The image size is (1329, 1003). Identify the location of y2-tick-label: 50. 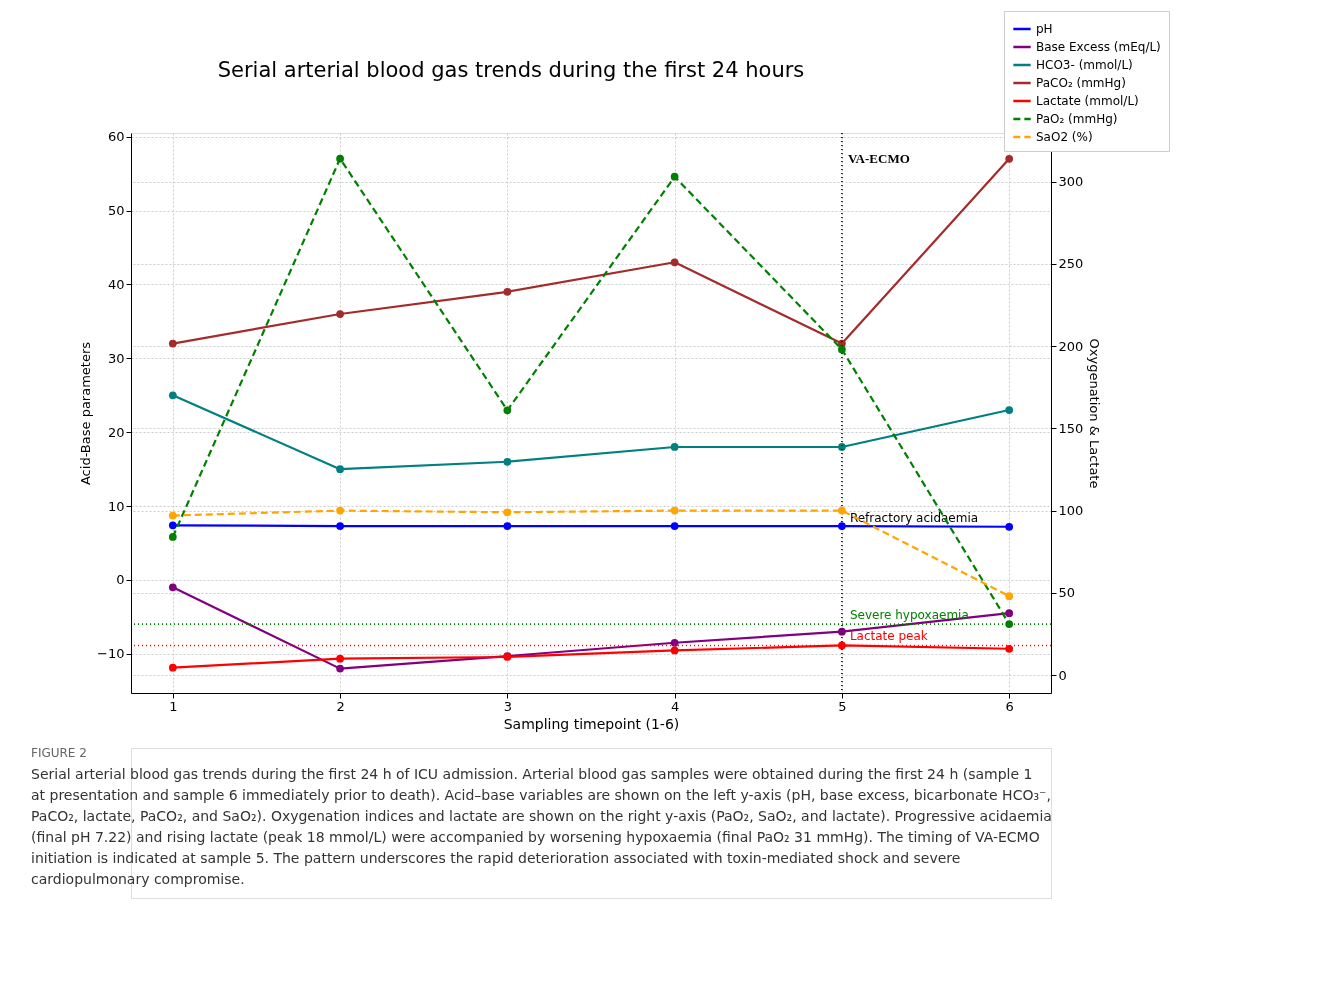
(1067, 593).